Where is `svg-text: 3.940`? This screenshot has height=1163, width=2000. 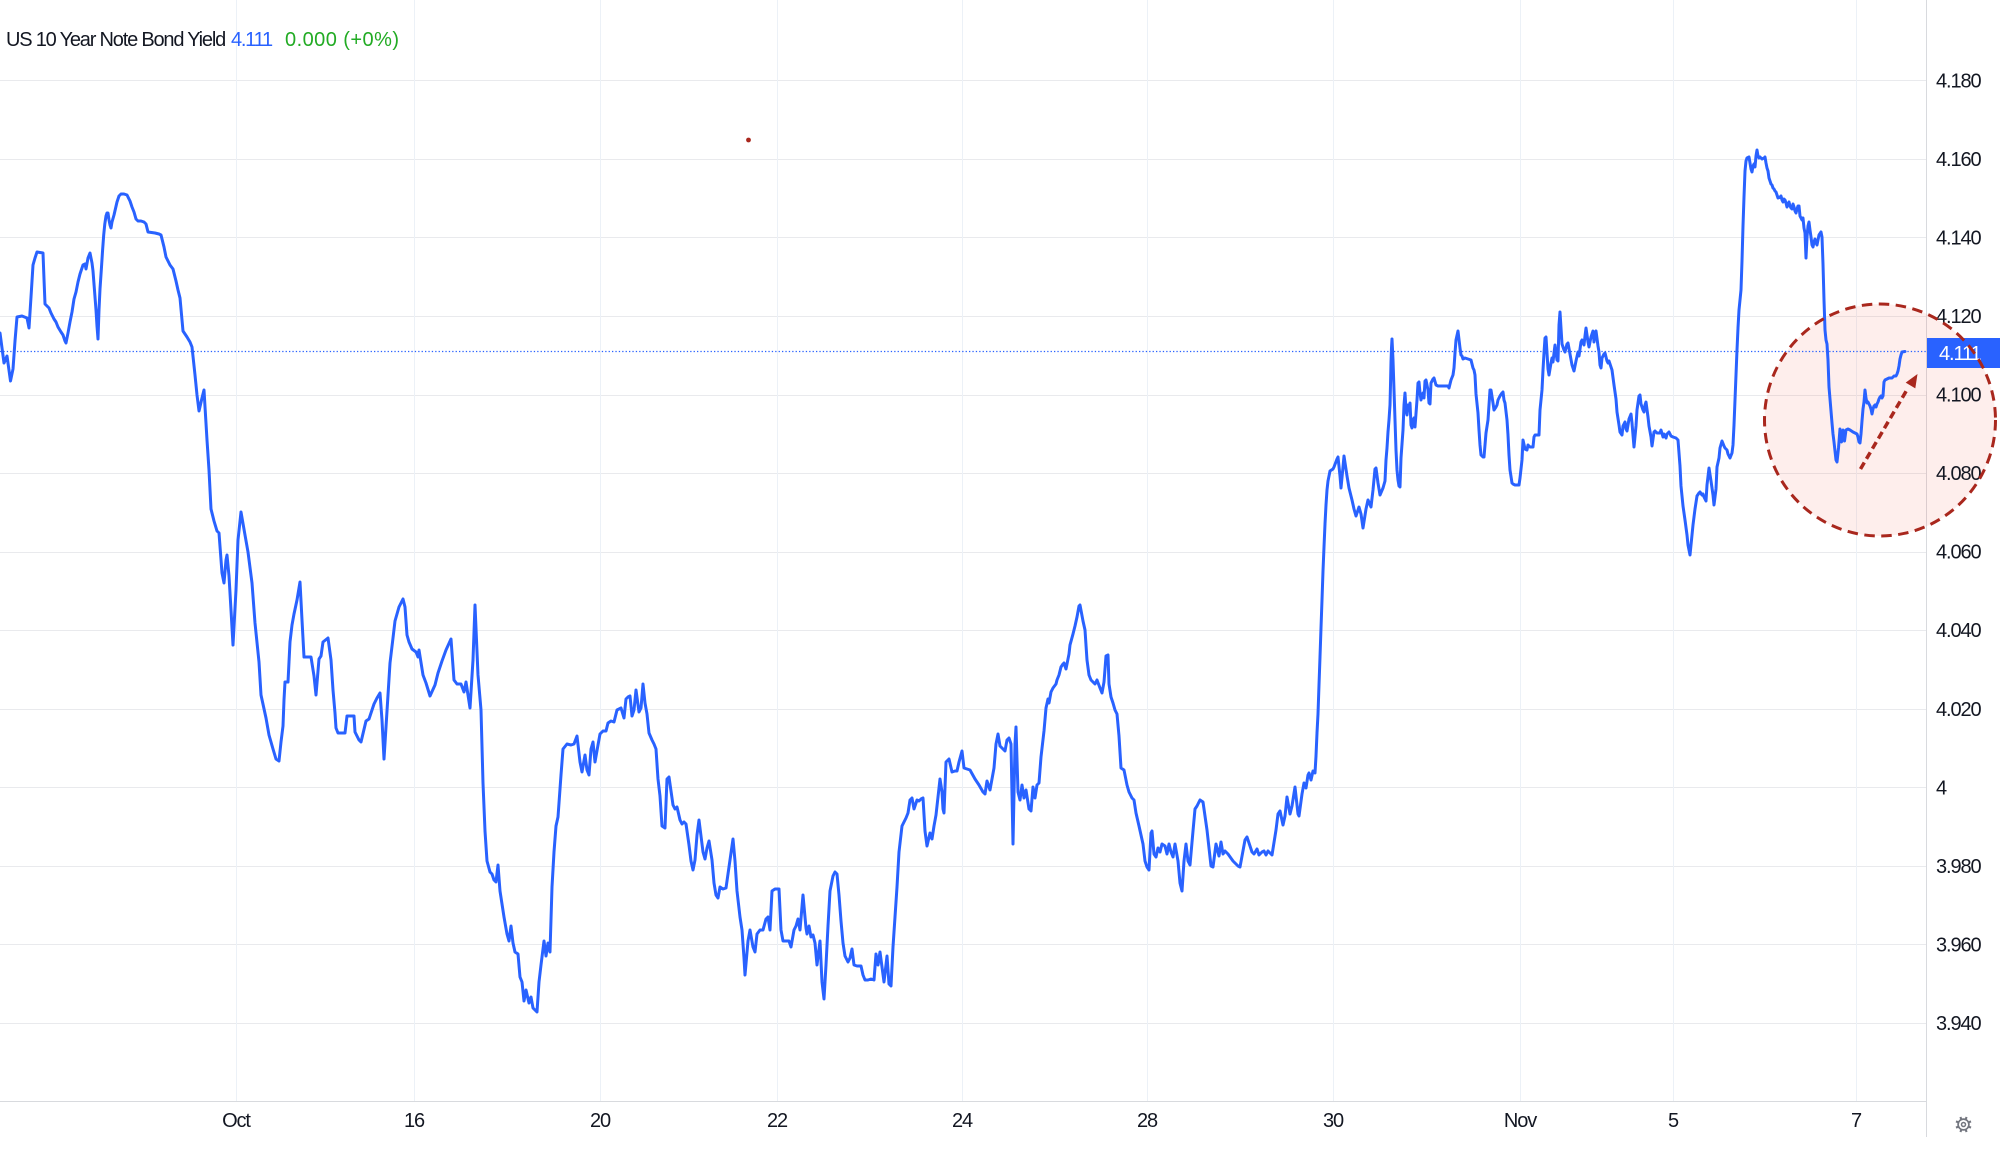
svg-text: 3.940 is located at coordinates (1959, 1024).